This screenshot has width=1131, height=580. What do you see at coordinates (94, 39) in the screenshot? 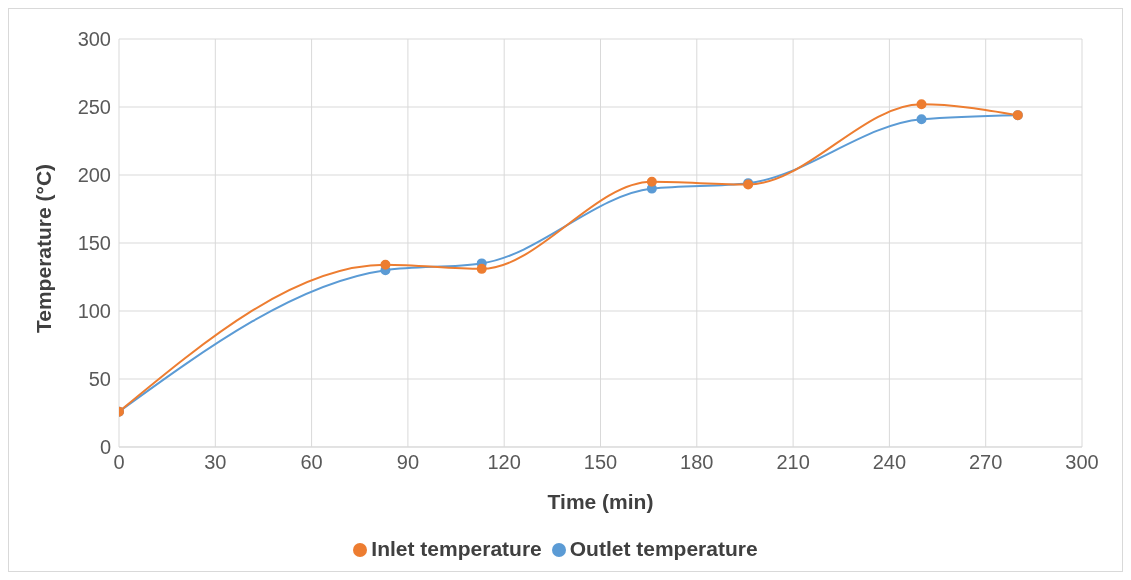
I see `y-tick-label: 300` at bounding box center [94, 39].